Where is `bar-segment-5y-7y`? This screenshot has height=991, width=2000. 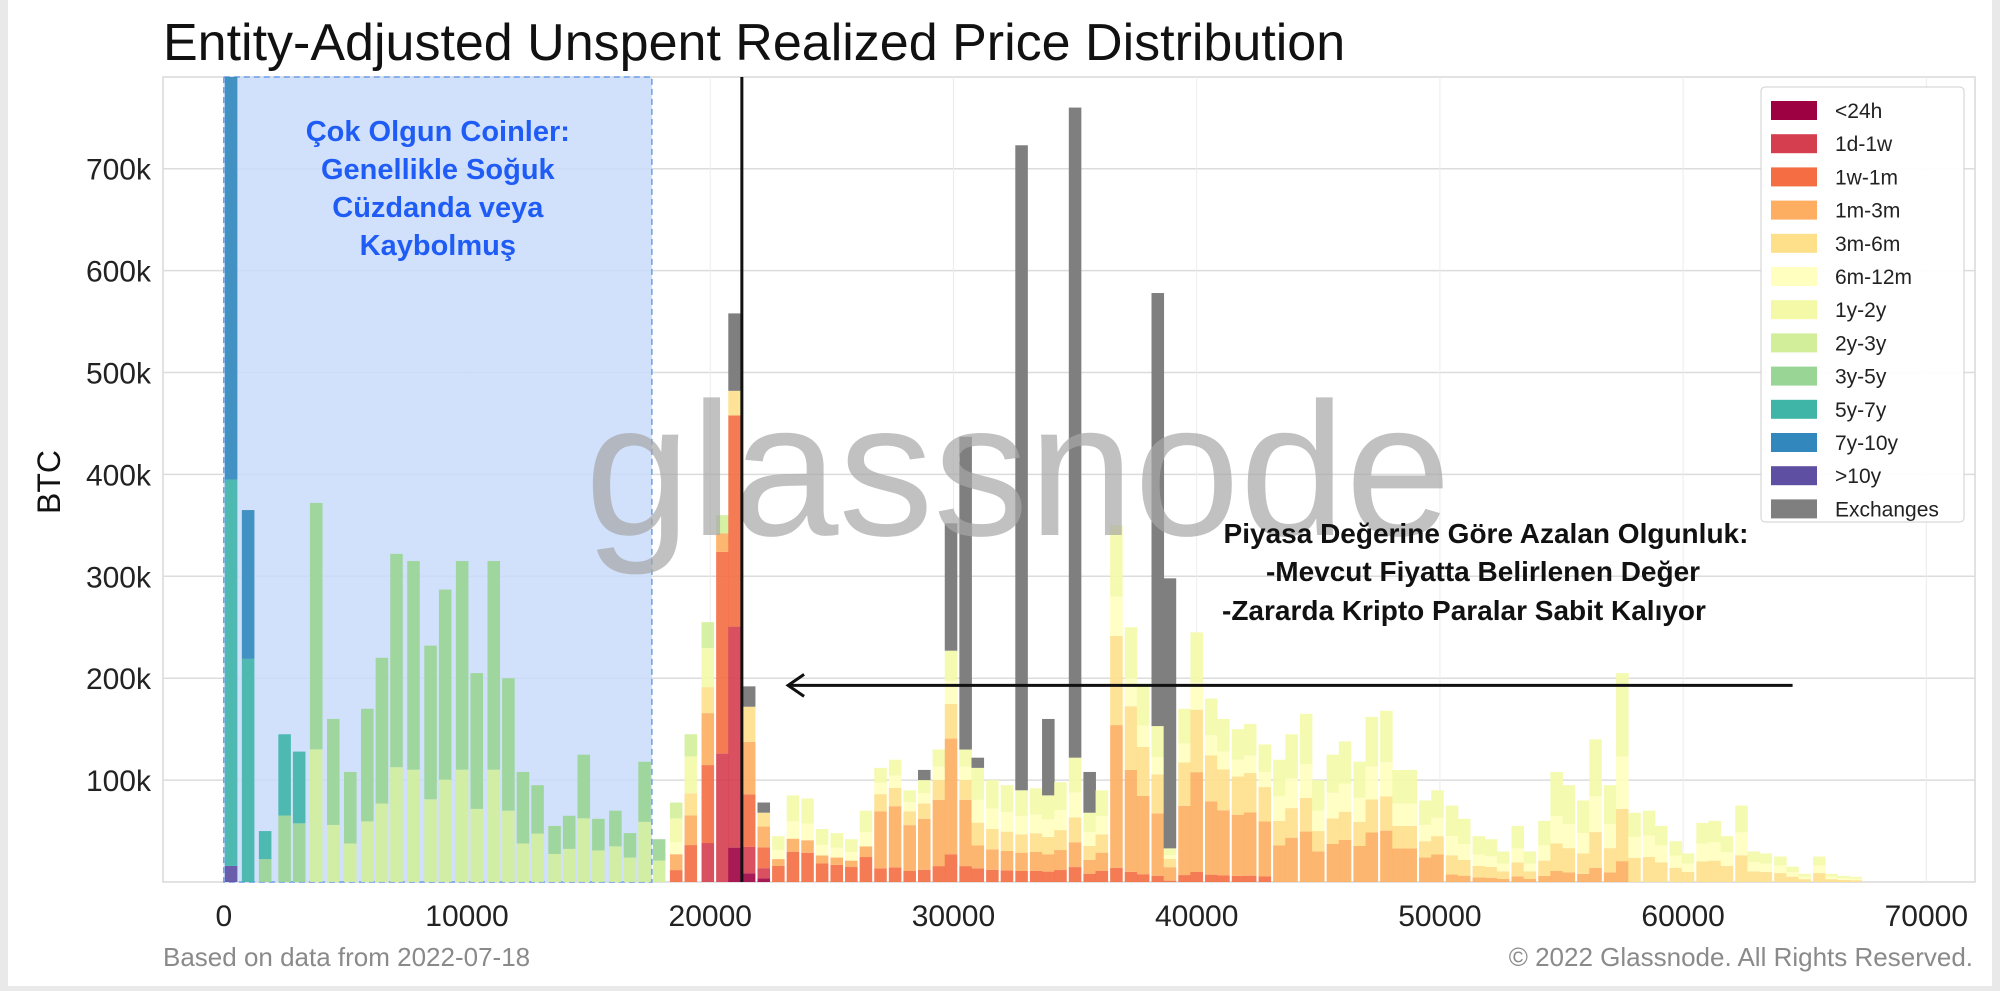
bar-segment-5y-7y is located at coordinates (284, 775).